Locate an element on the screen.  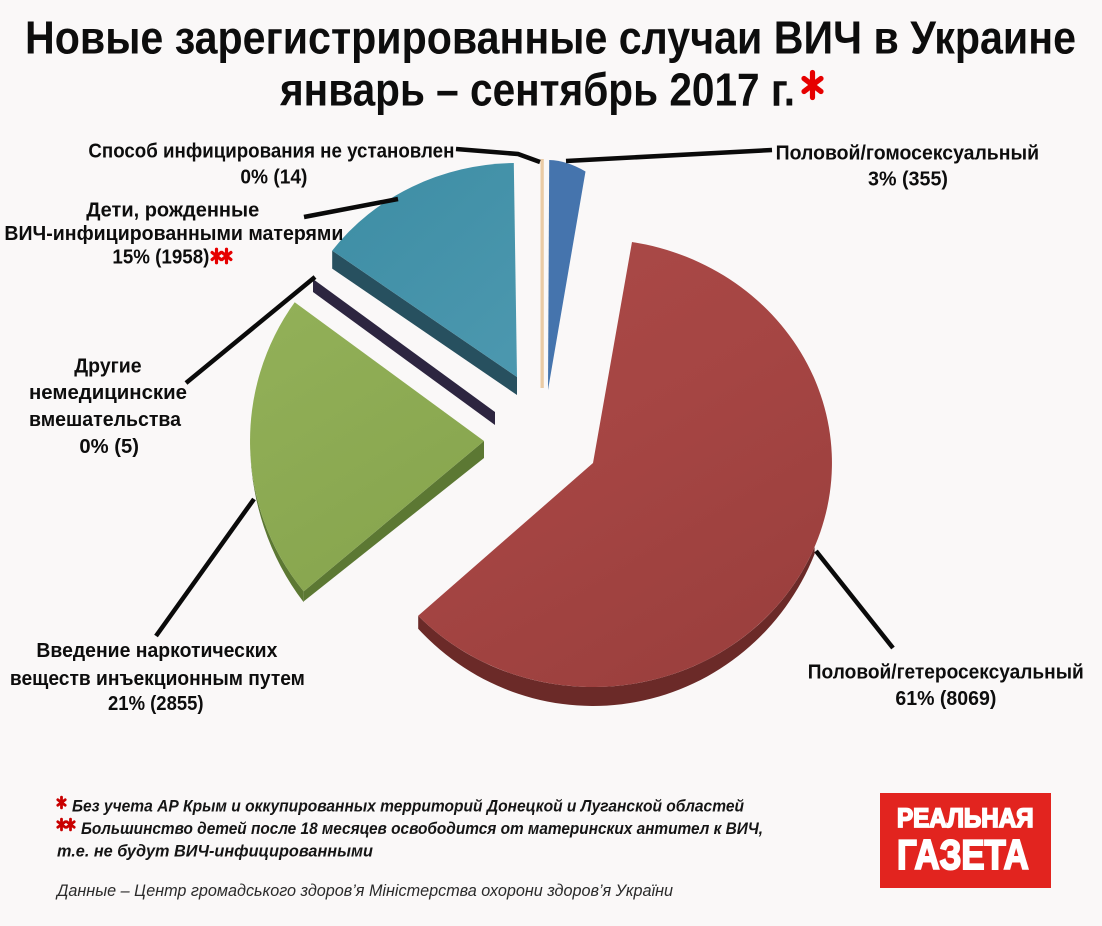
svg-text: ВИЧ-инфицированными матерями is located at coordinates (173, 234).